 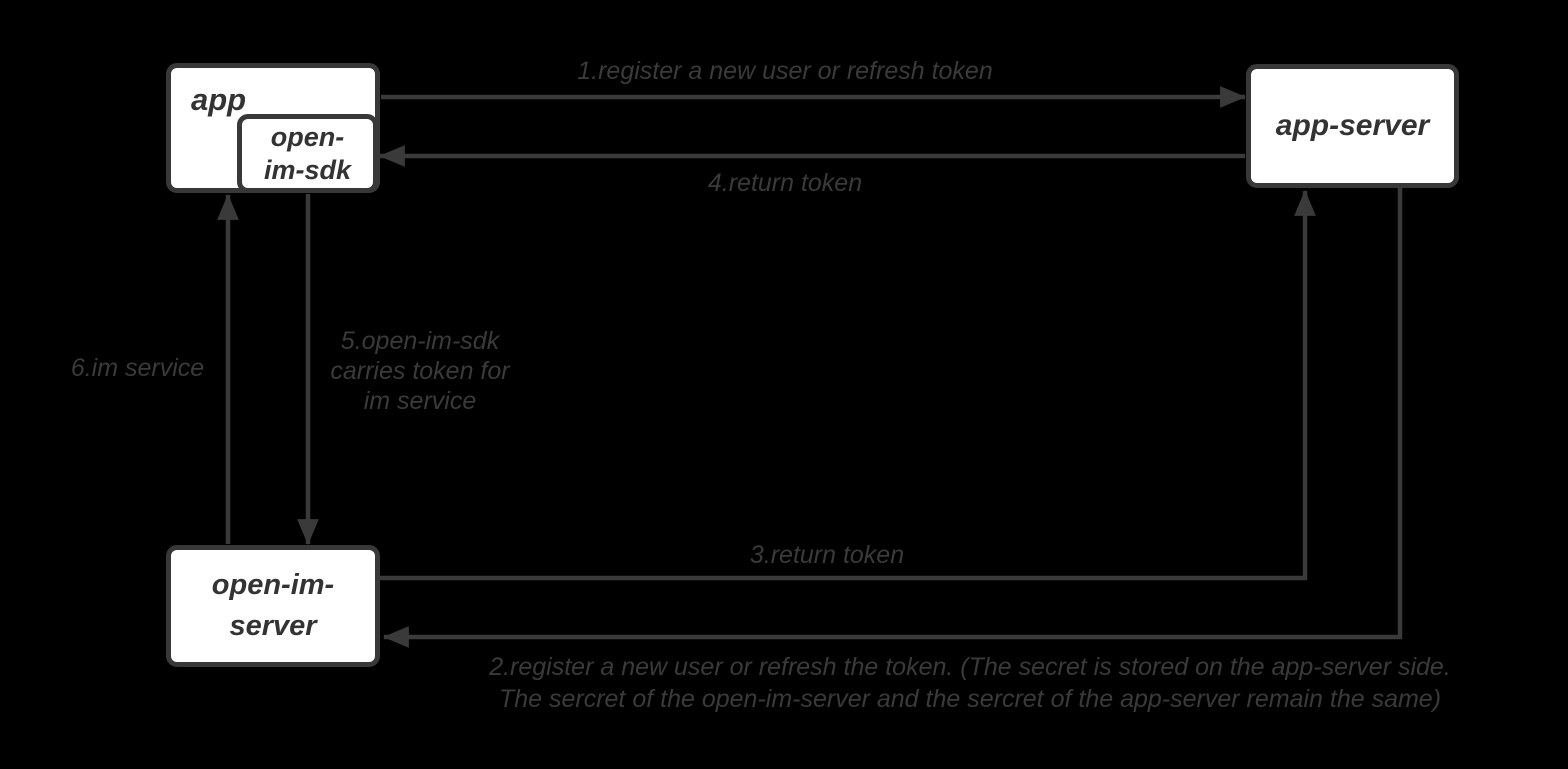 What do you see at coordinates (137, 368) in the screenshot?
I see `edge-6-label: 6.im service` at bounding box center [137, 368].